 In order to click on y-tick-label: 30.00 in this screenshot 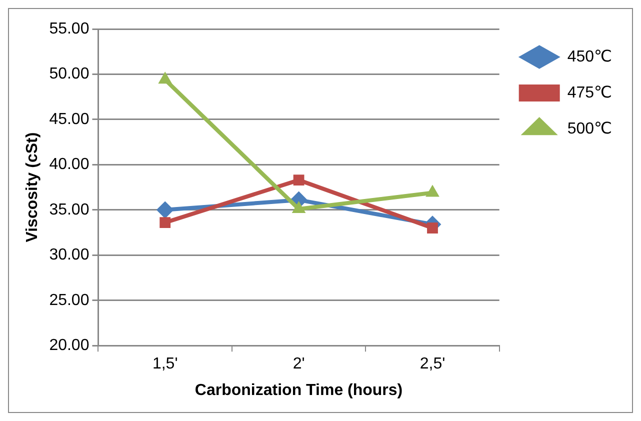, I will do `click(69, 255)`.